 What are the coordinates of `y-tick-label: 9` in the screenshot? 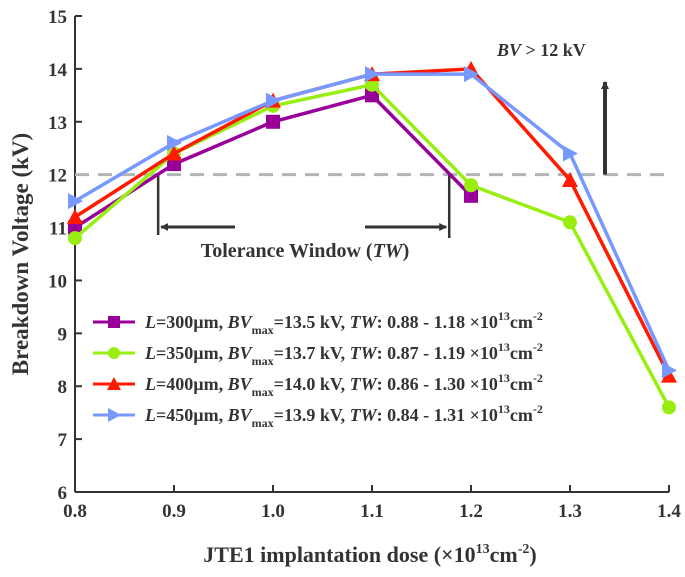 It's located at (63, 334).